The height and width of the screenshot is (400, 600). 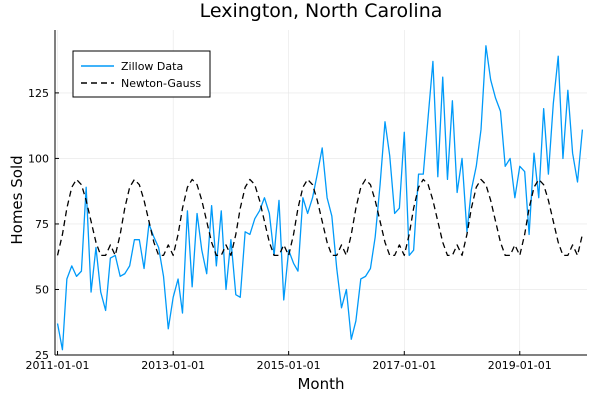 What do you see at coordinates (173, 365) in the screenshot?
I see `x-tick-label: 2013-01-01` at bounding box center [173, 365].